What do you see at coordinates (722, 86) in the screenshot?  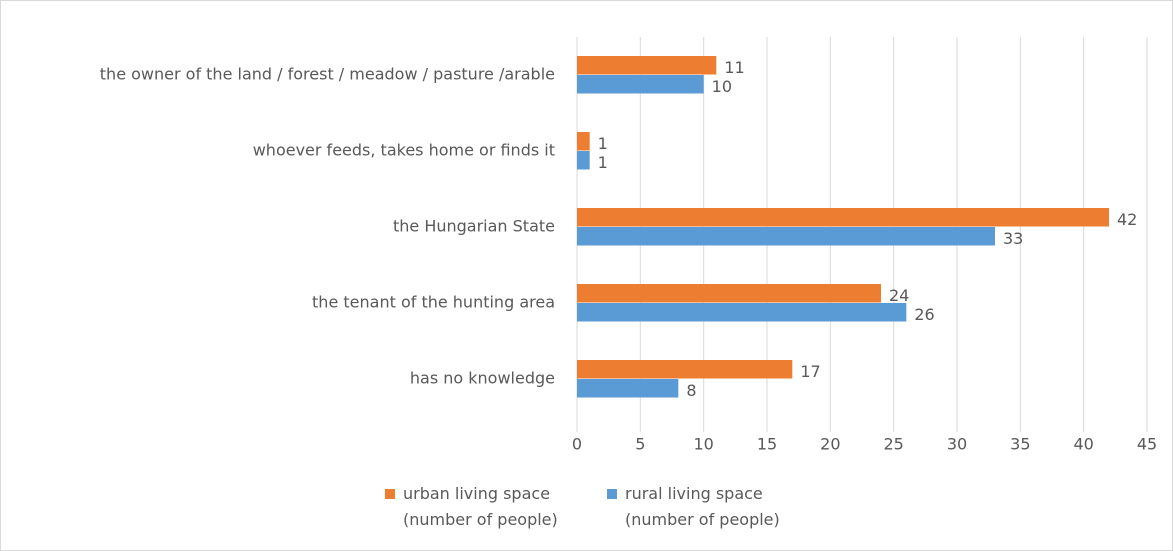 I see `value-label: 10` at bounding box center [722, 86].